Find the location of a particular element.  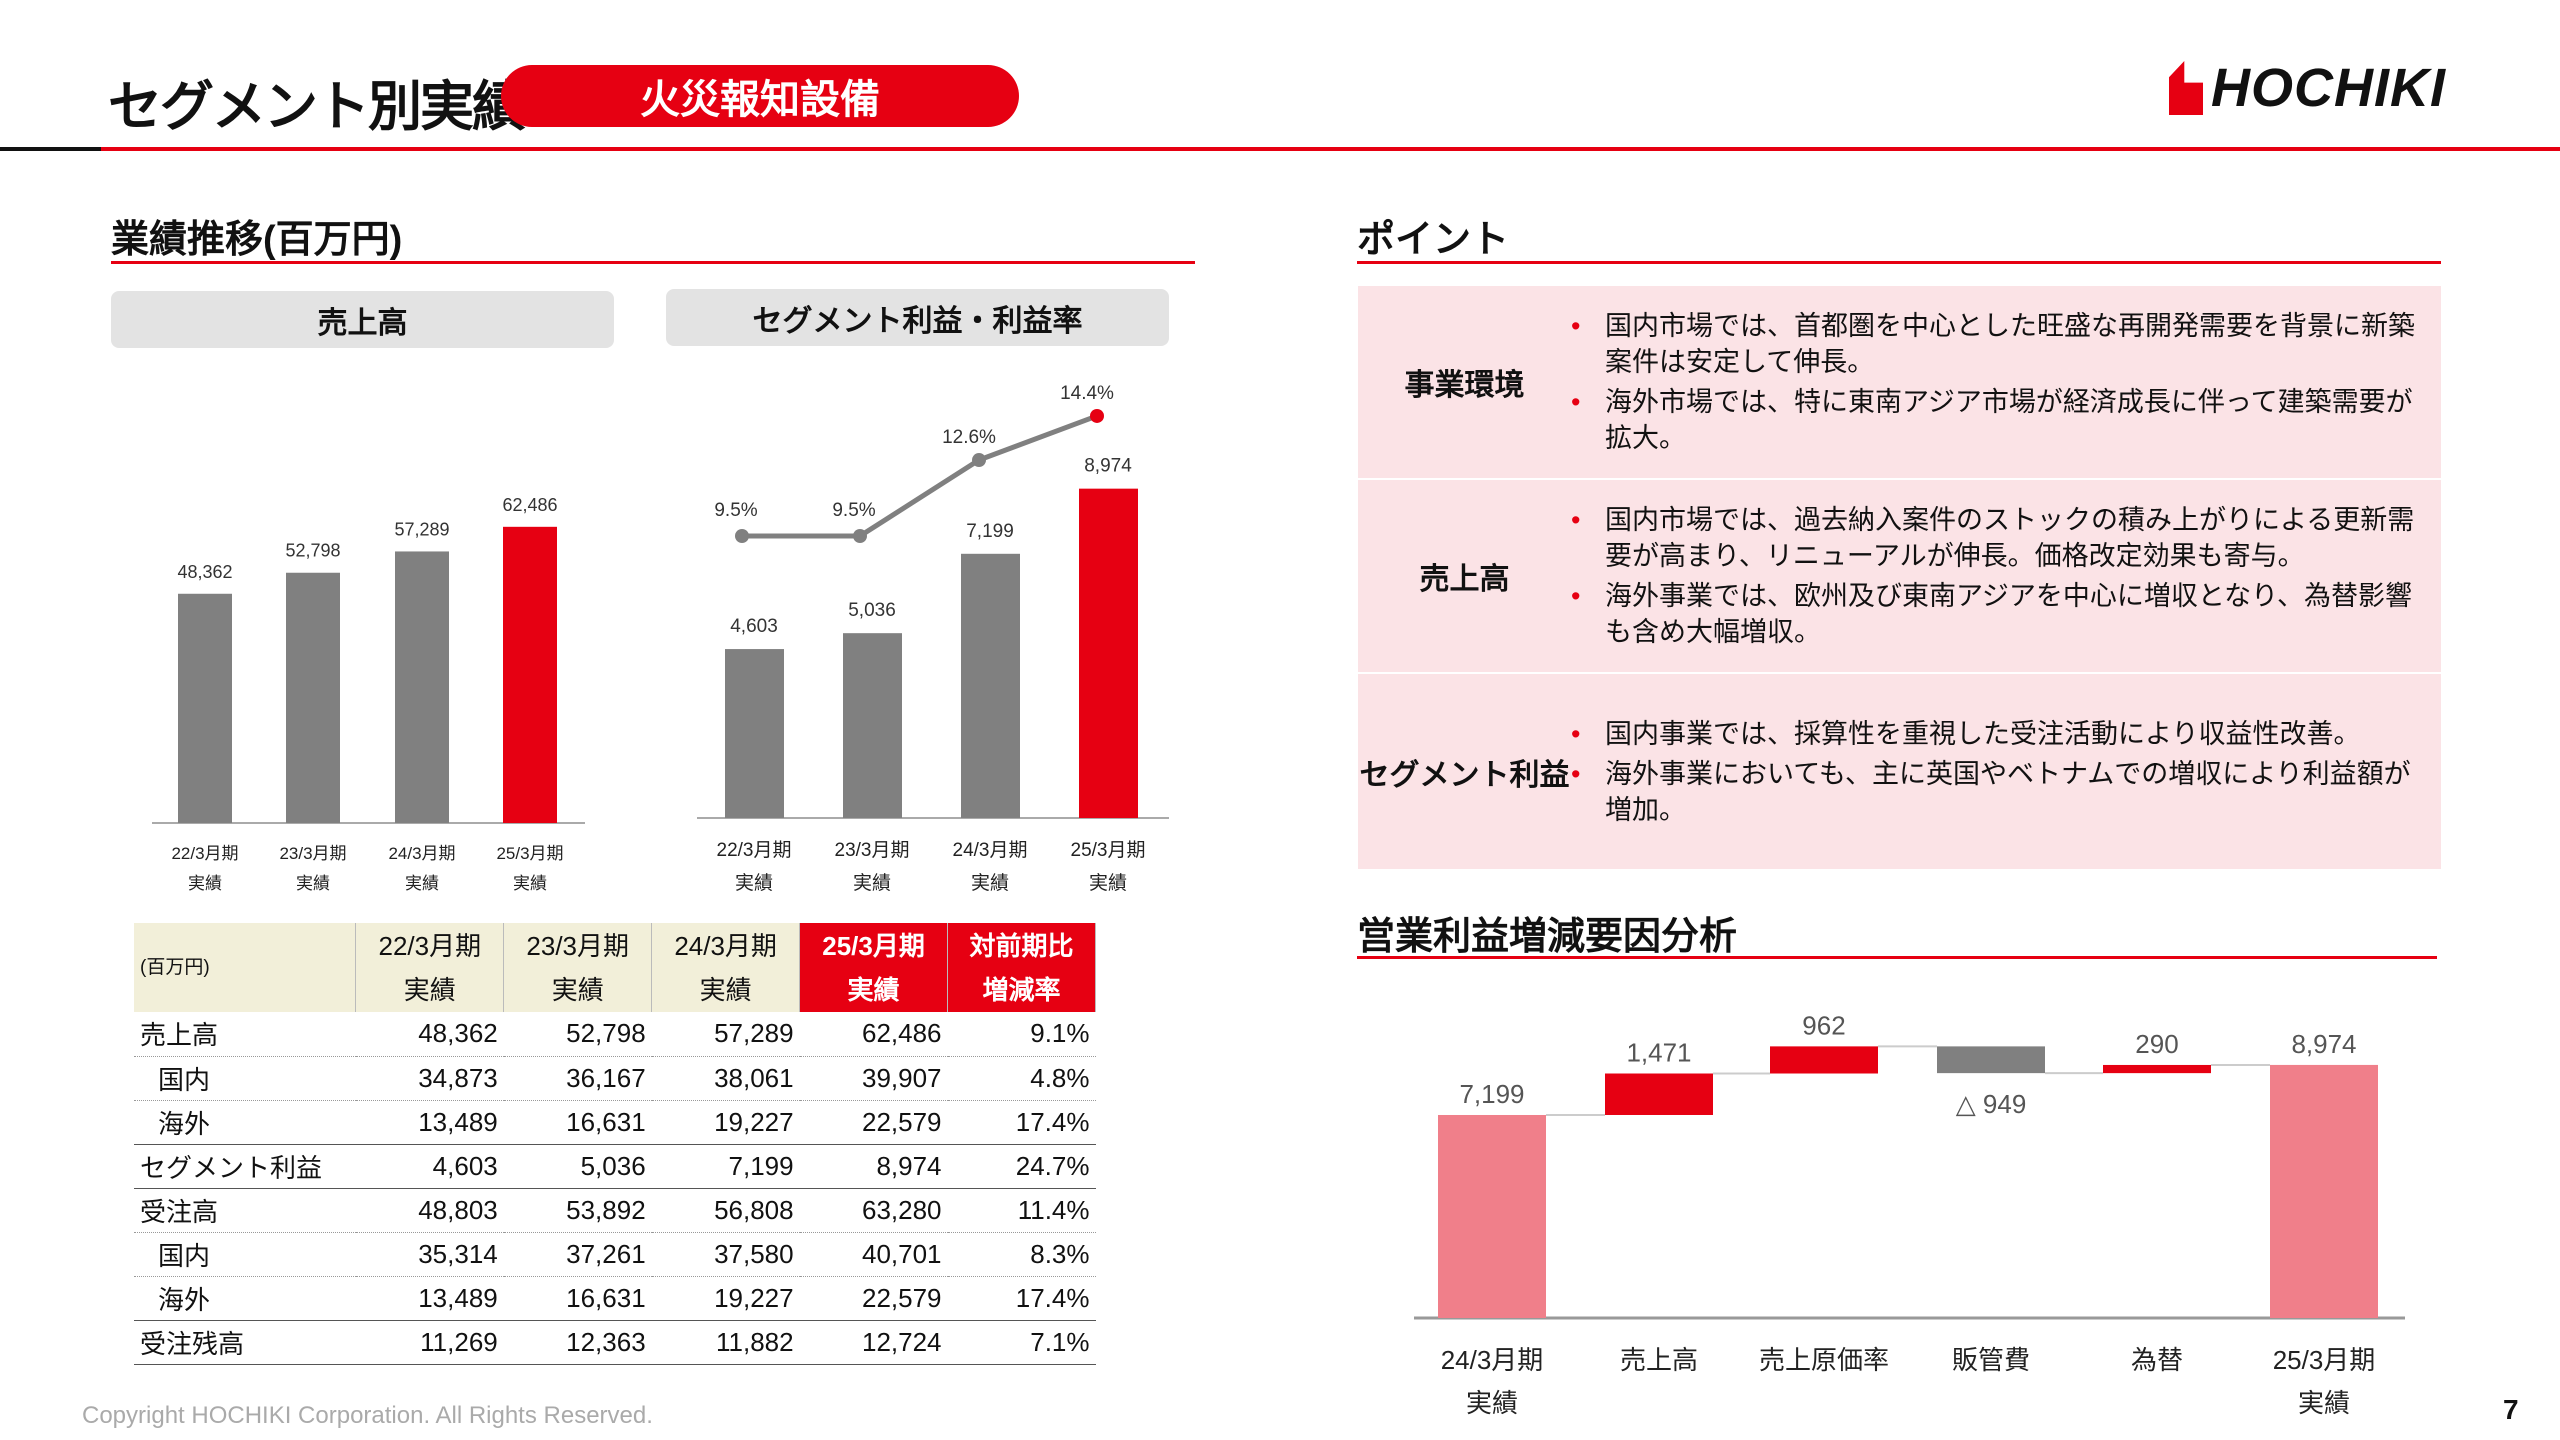

margin-point is located at coordinates (1097, 415).